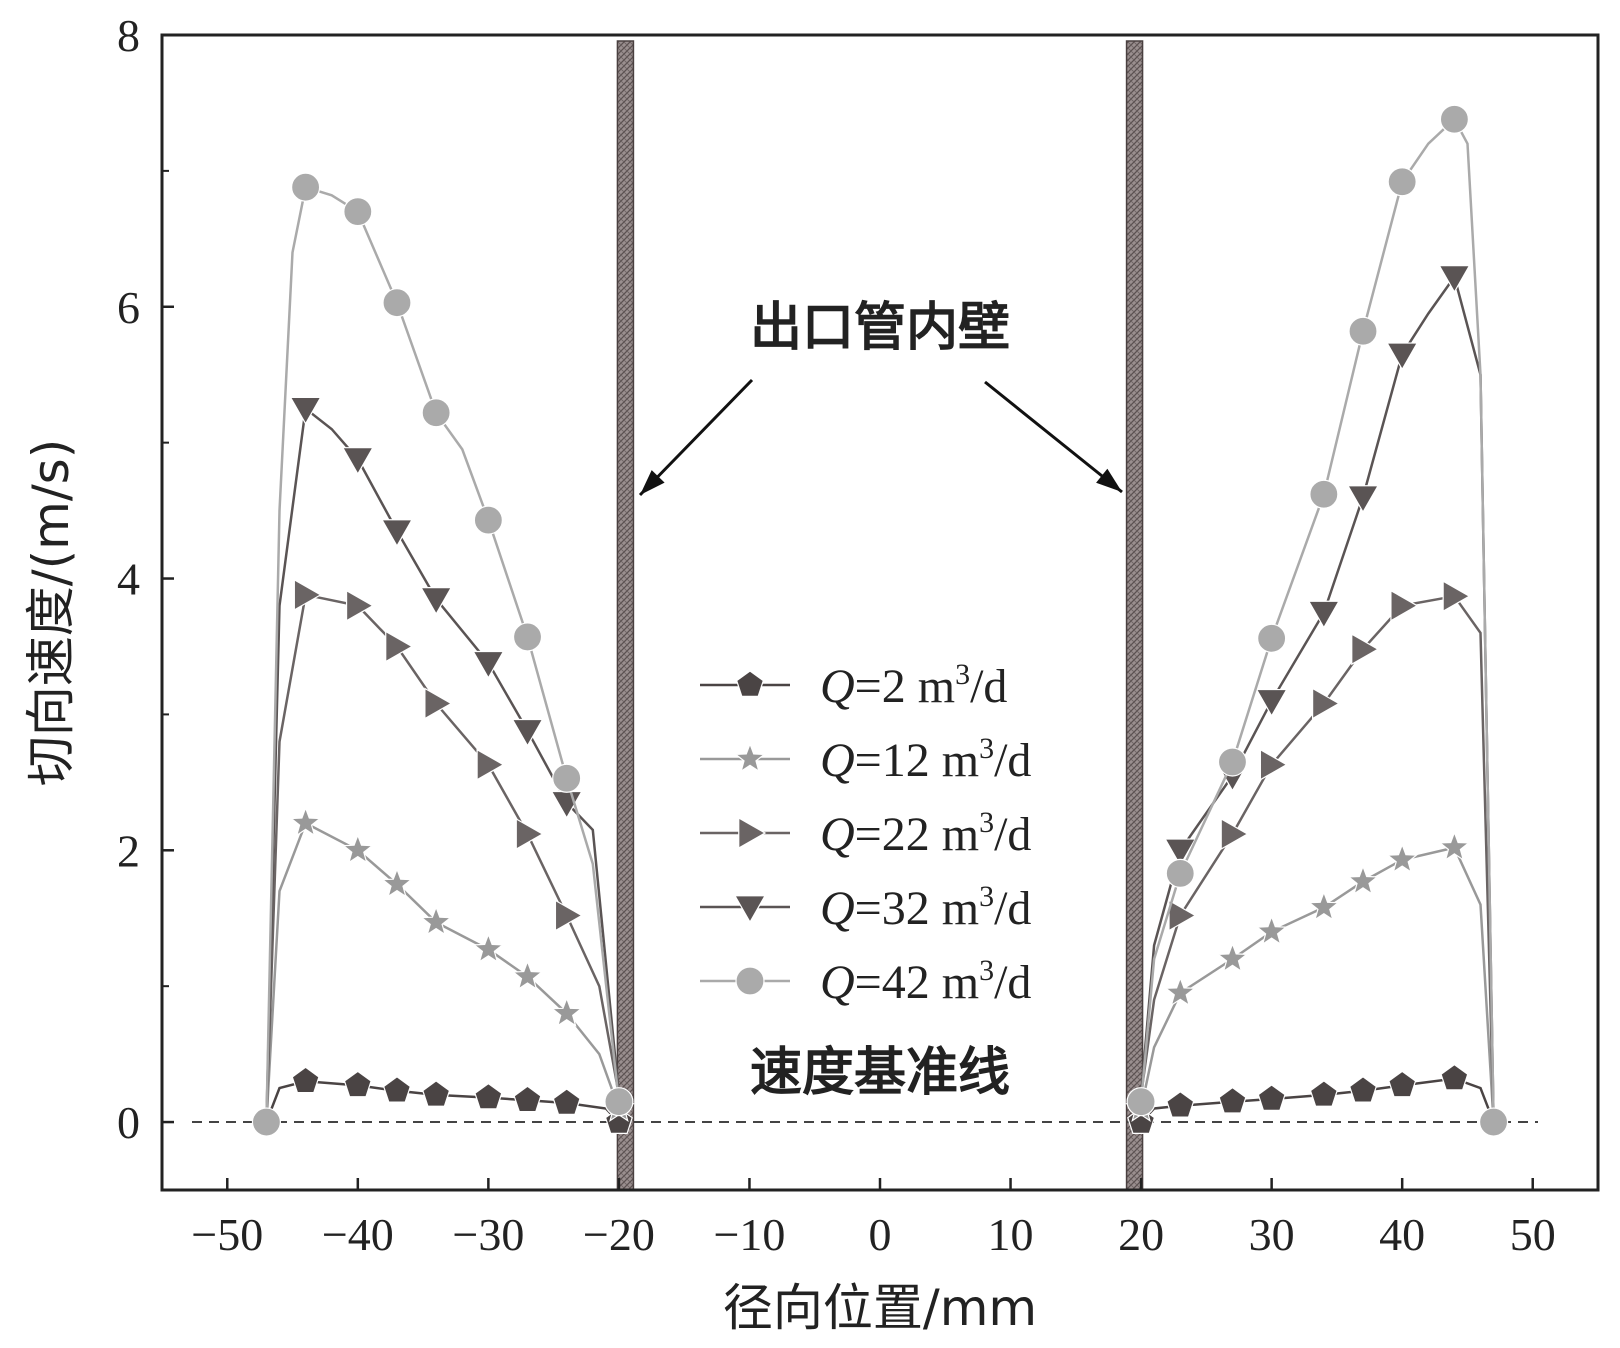 The image size is (1620, 1348). I want to click on x-axis-title: 径向位置/mm, so click(880, 1308).